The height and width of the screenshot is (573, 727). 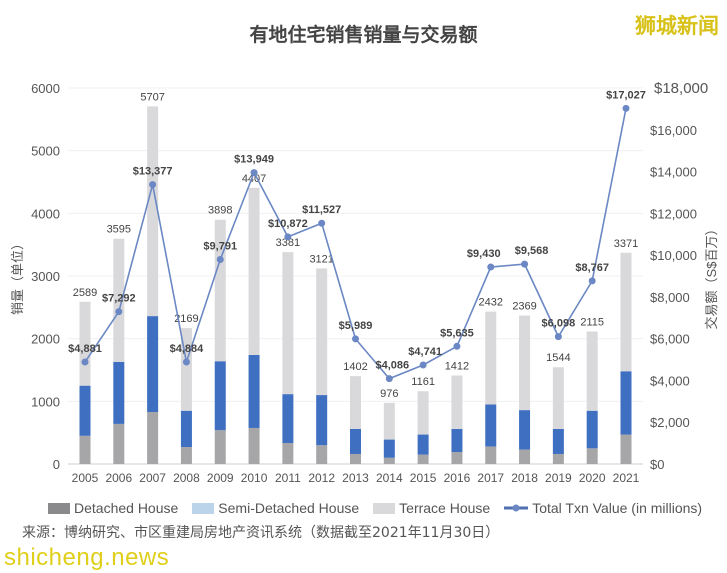 What do you see at coordinates (524, 478) in the screenshot?
I see `x-tick-label: 2018` at bounding box center [524, 478].